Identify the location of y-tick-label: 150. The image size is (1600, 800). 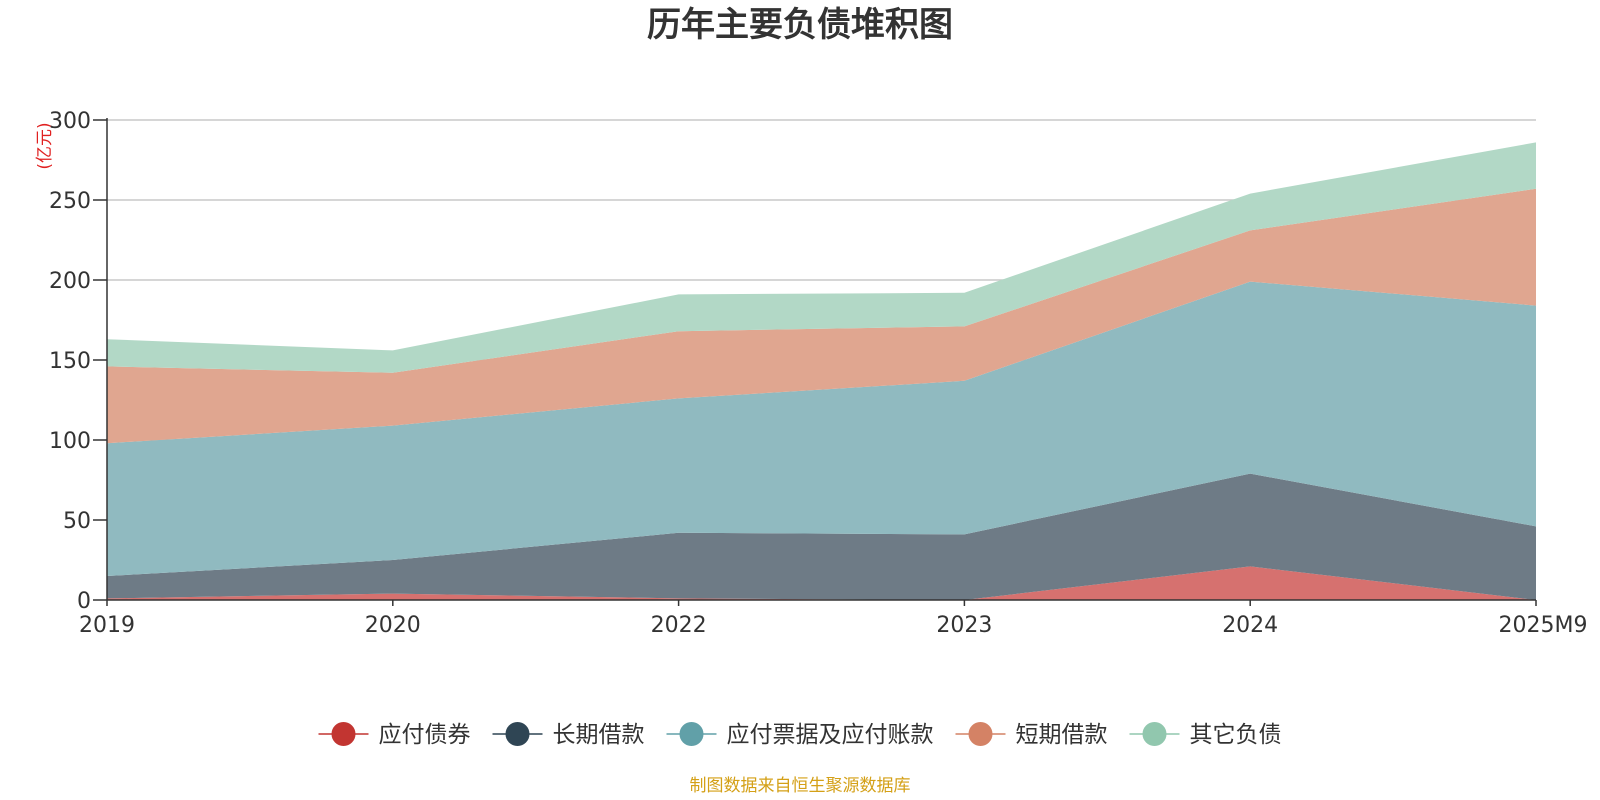
(70, 361).